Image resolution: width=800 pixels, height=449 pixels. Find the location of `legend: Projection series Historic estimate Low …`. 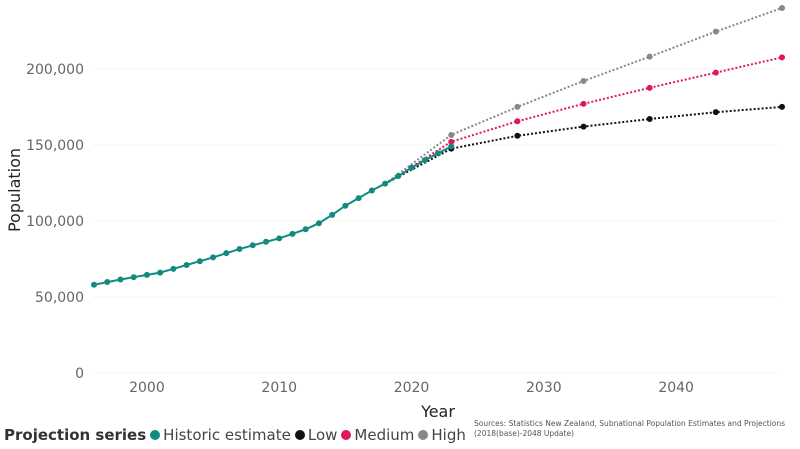

legend: Projection series Historic estimate Low … is located at coordinates (237, 435).